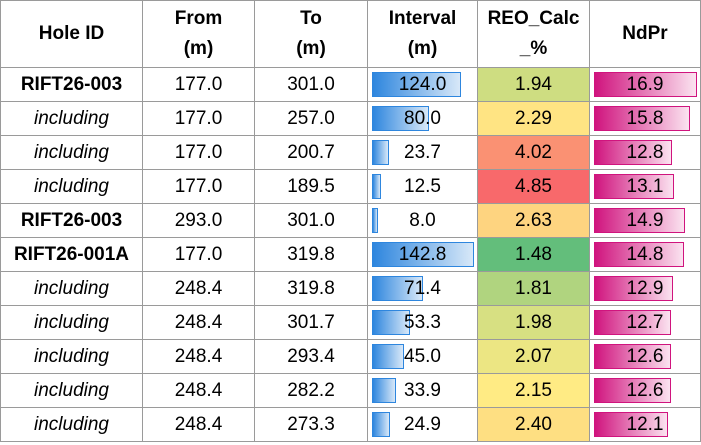 The width and height of the screenshot is (701, 445). I want to click on value: 12.7, so click(645, 322).